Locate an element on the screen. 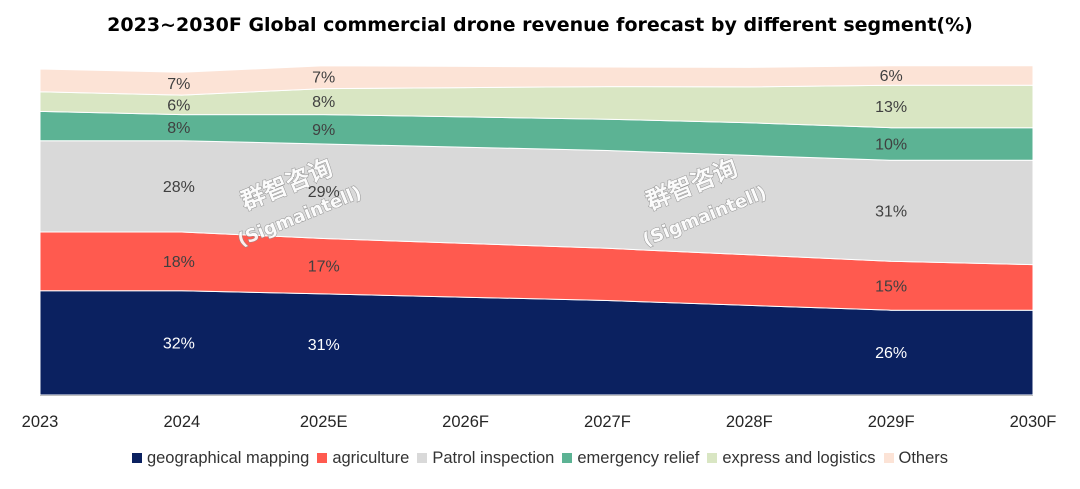  data-label: 10% is located at coordinates (891, 144).